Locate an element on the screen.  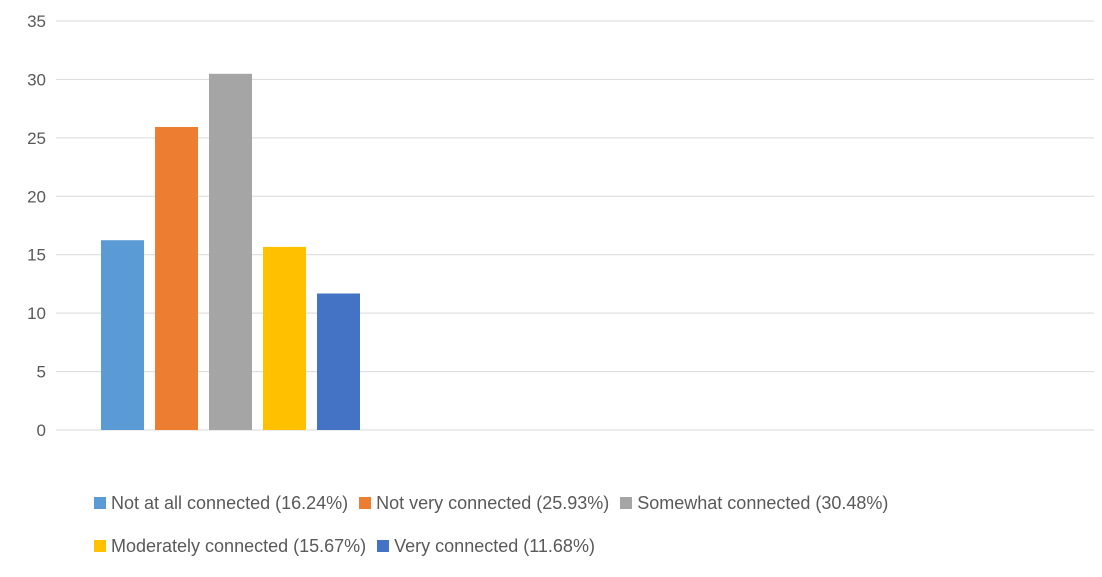
y-tick-label: 25 is located at coordinates (36, 138).